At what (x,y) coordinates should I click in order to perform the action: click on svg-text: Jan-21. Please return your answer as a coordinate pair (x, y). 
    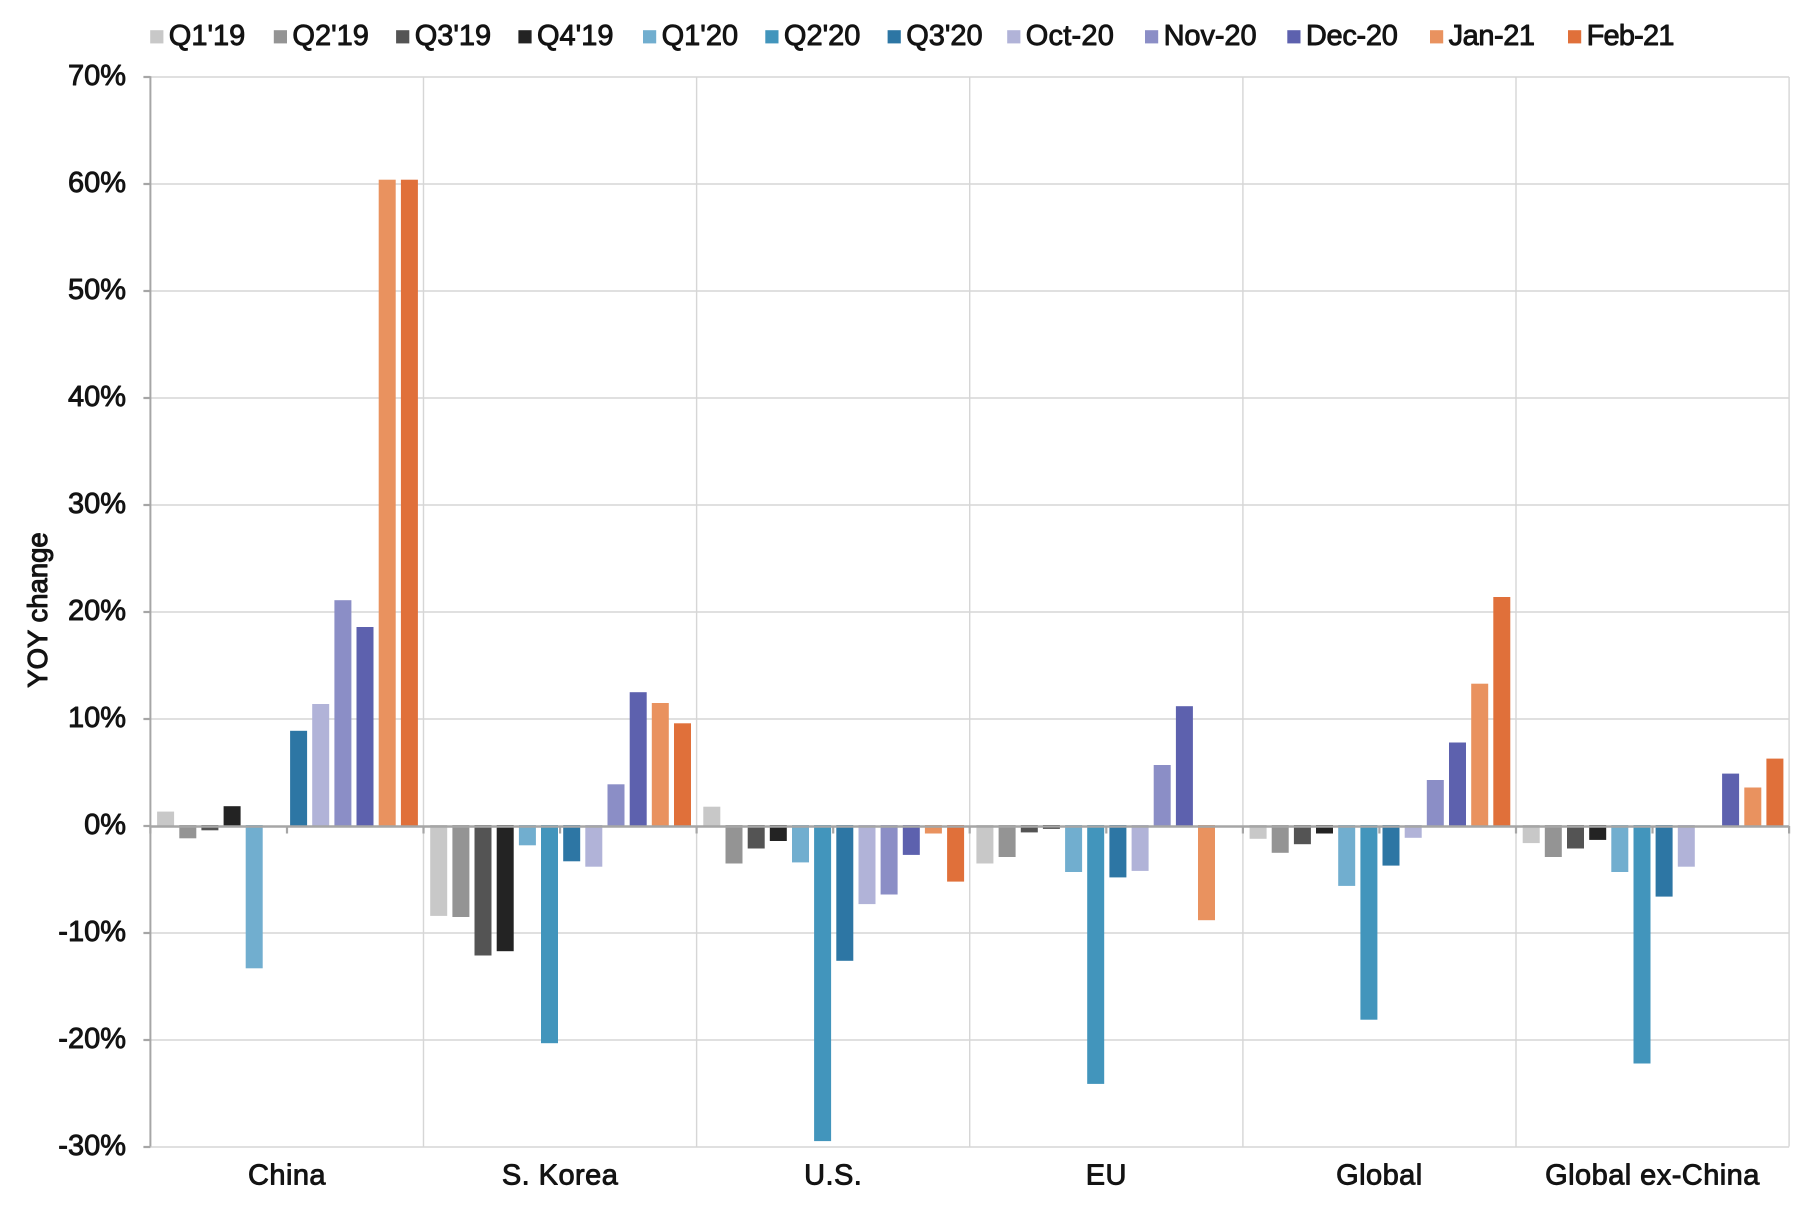
    Looking at the image, I should click on (1492, 36).